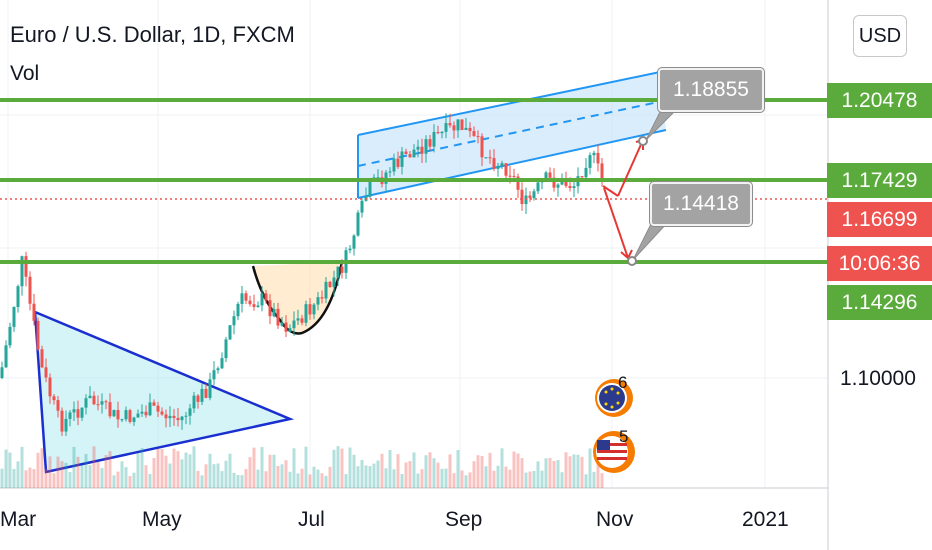 Image resolution: width=932 pixels, height=550 pixels. I want to click on x-tick-sep: Sep, so click(464, 519).